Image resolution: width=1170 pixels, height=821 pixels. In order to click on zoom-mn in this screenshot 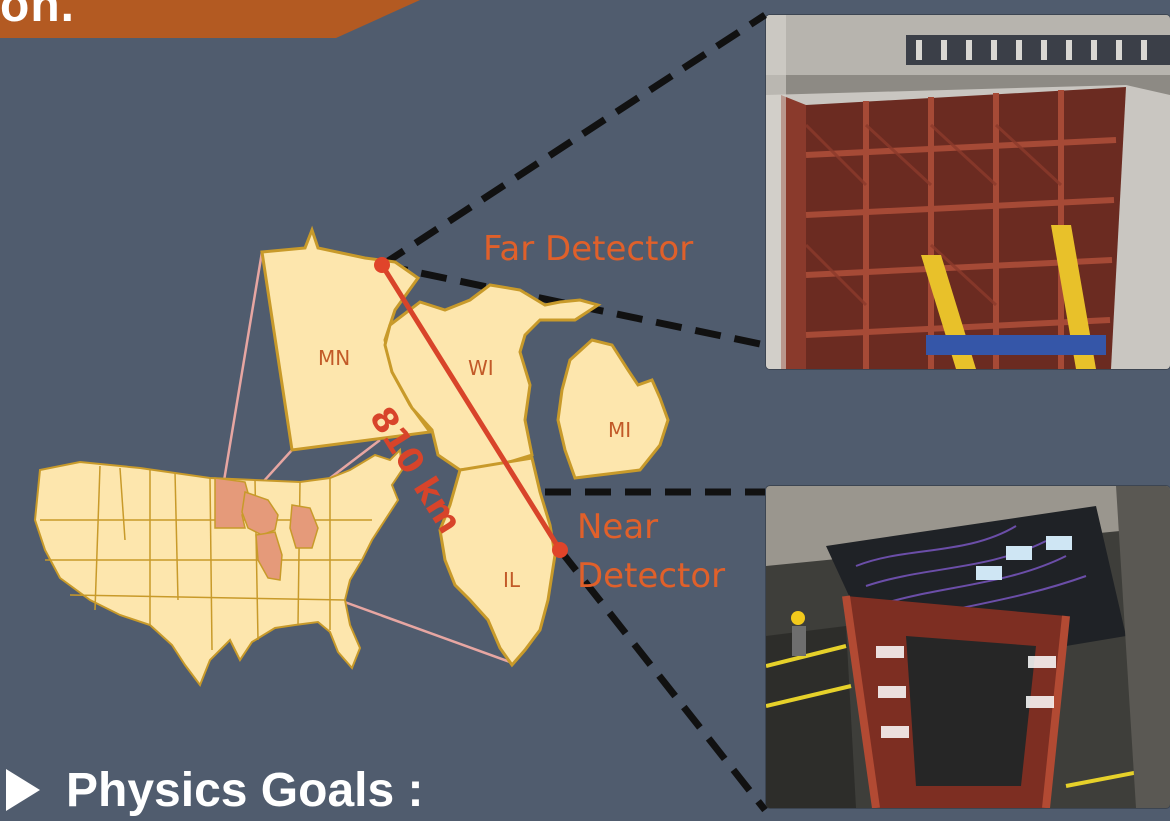, I will do `click(346, 338)`.